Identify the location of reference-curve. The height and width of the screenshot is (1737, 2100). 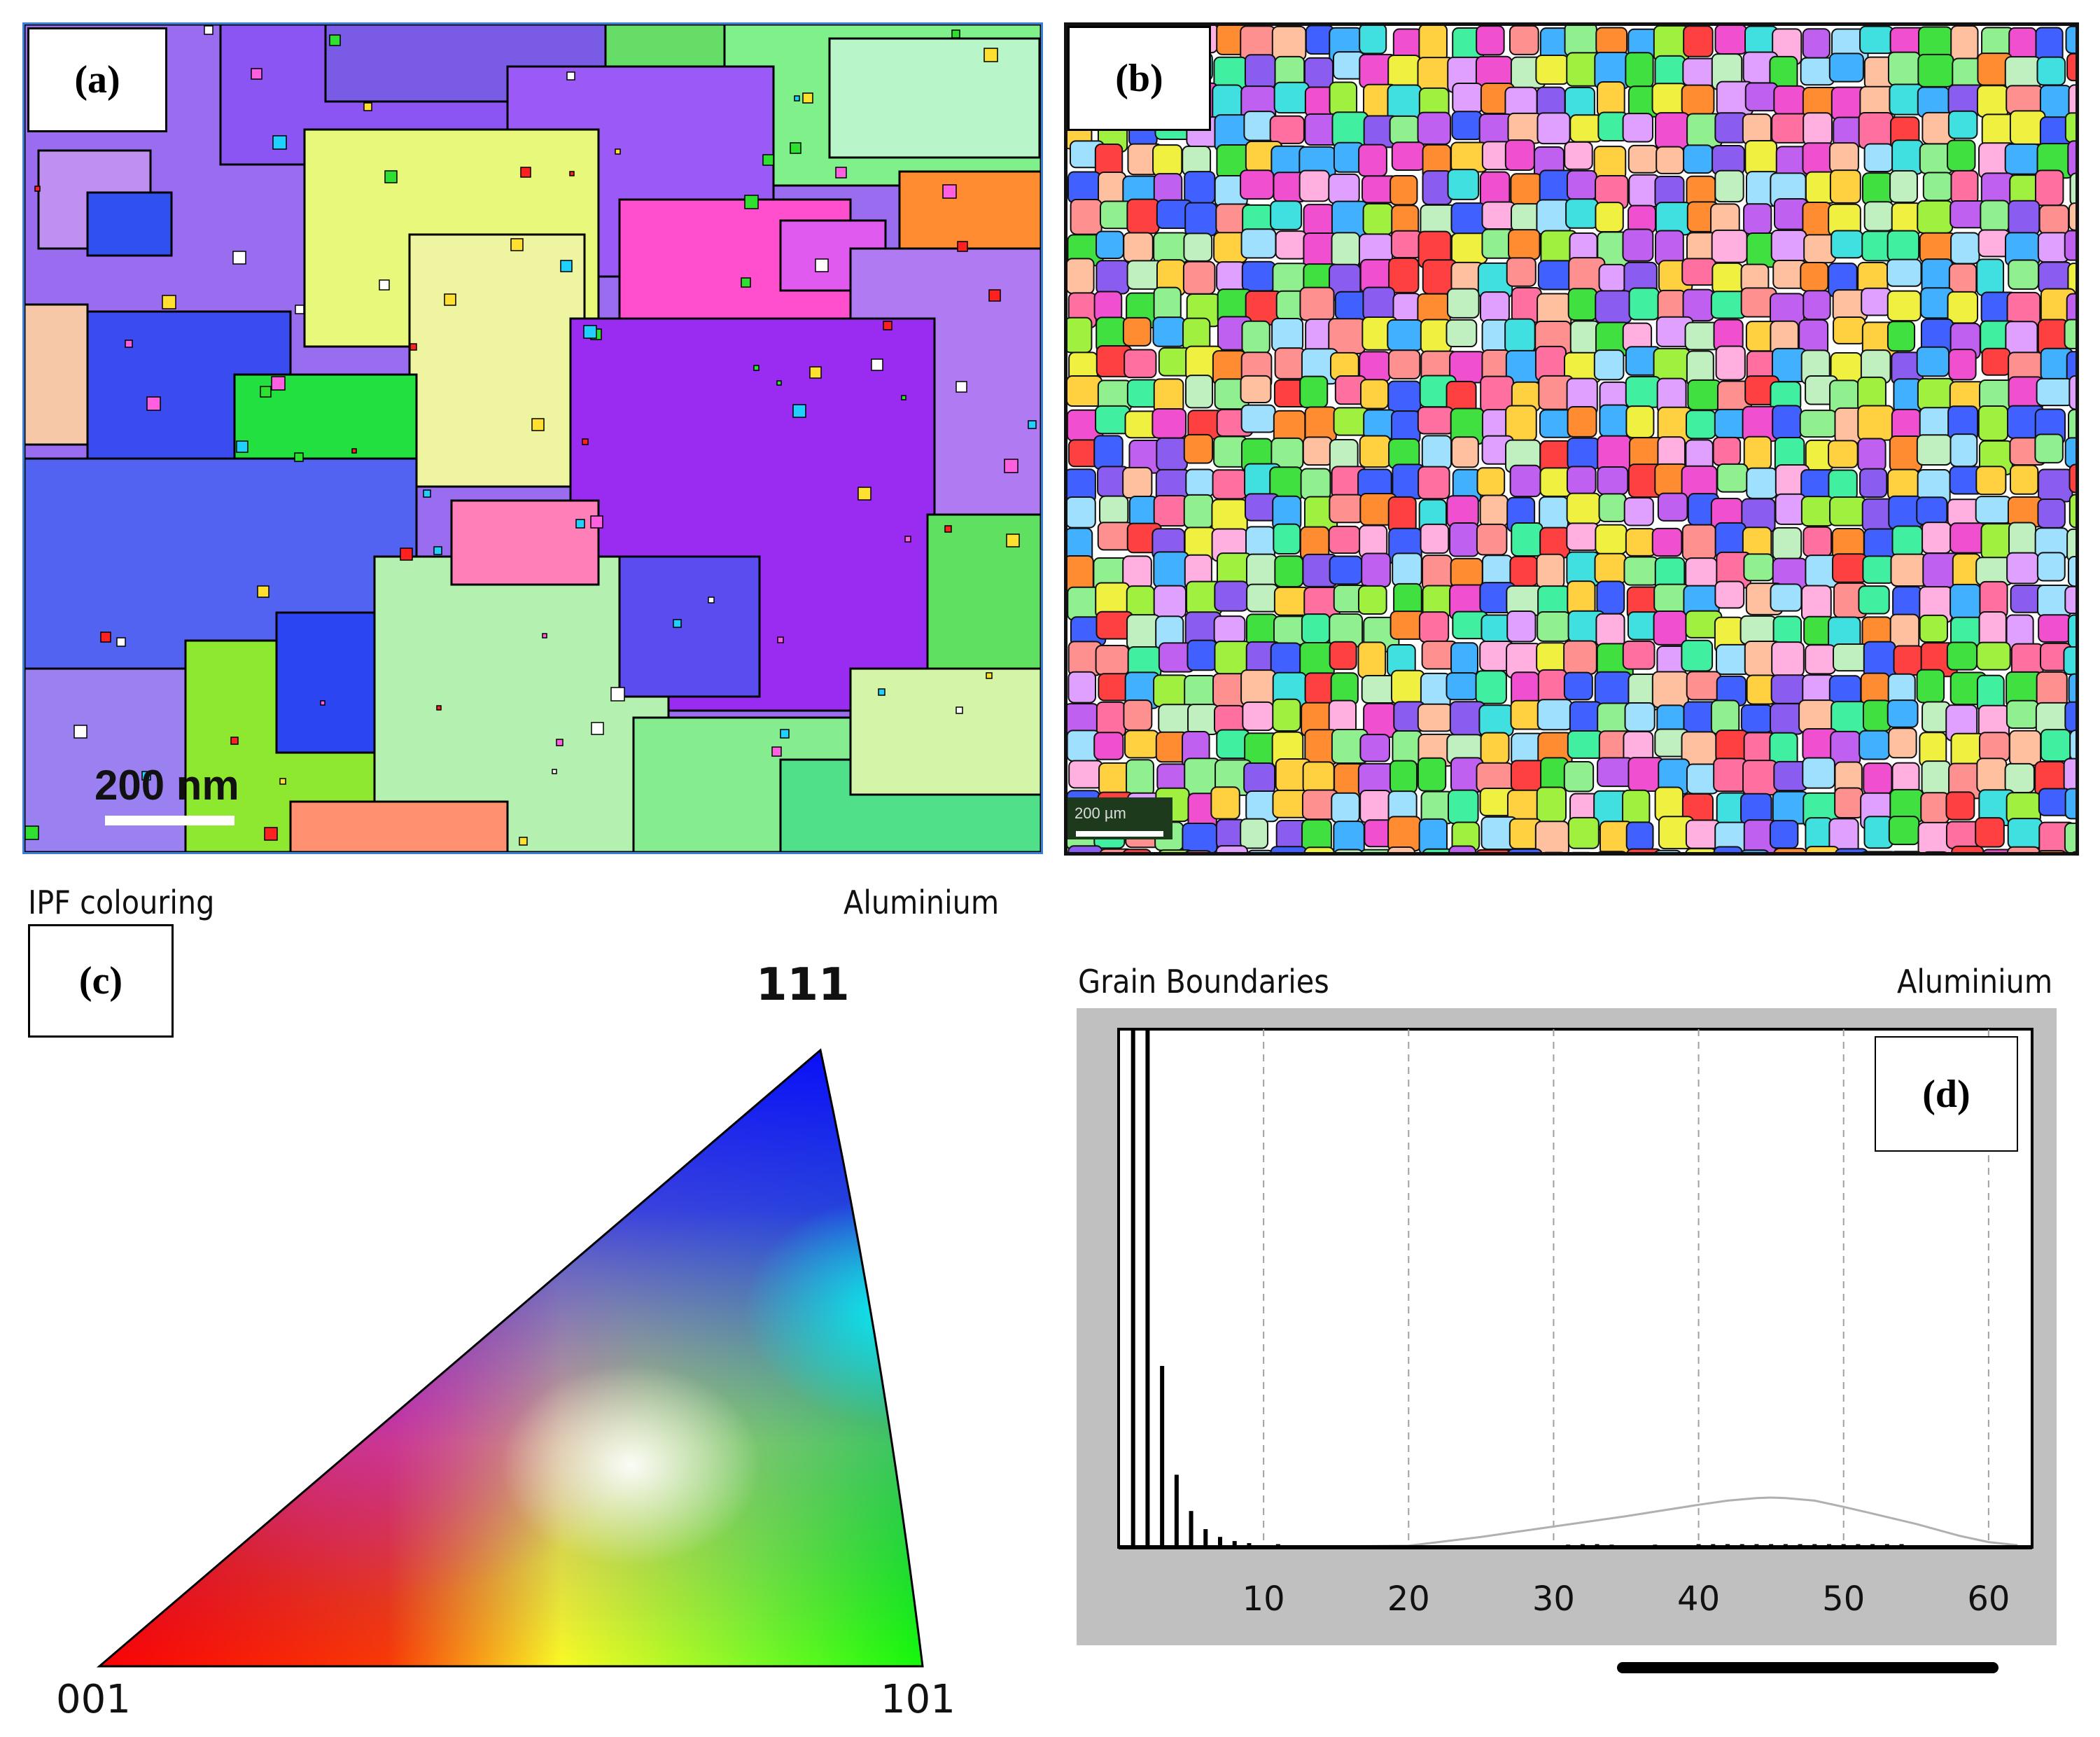
(1568, 1522).